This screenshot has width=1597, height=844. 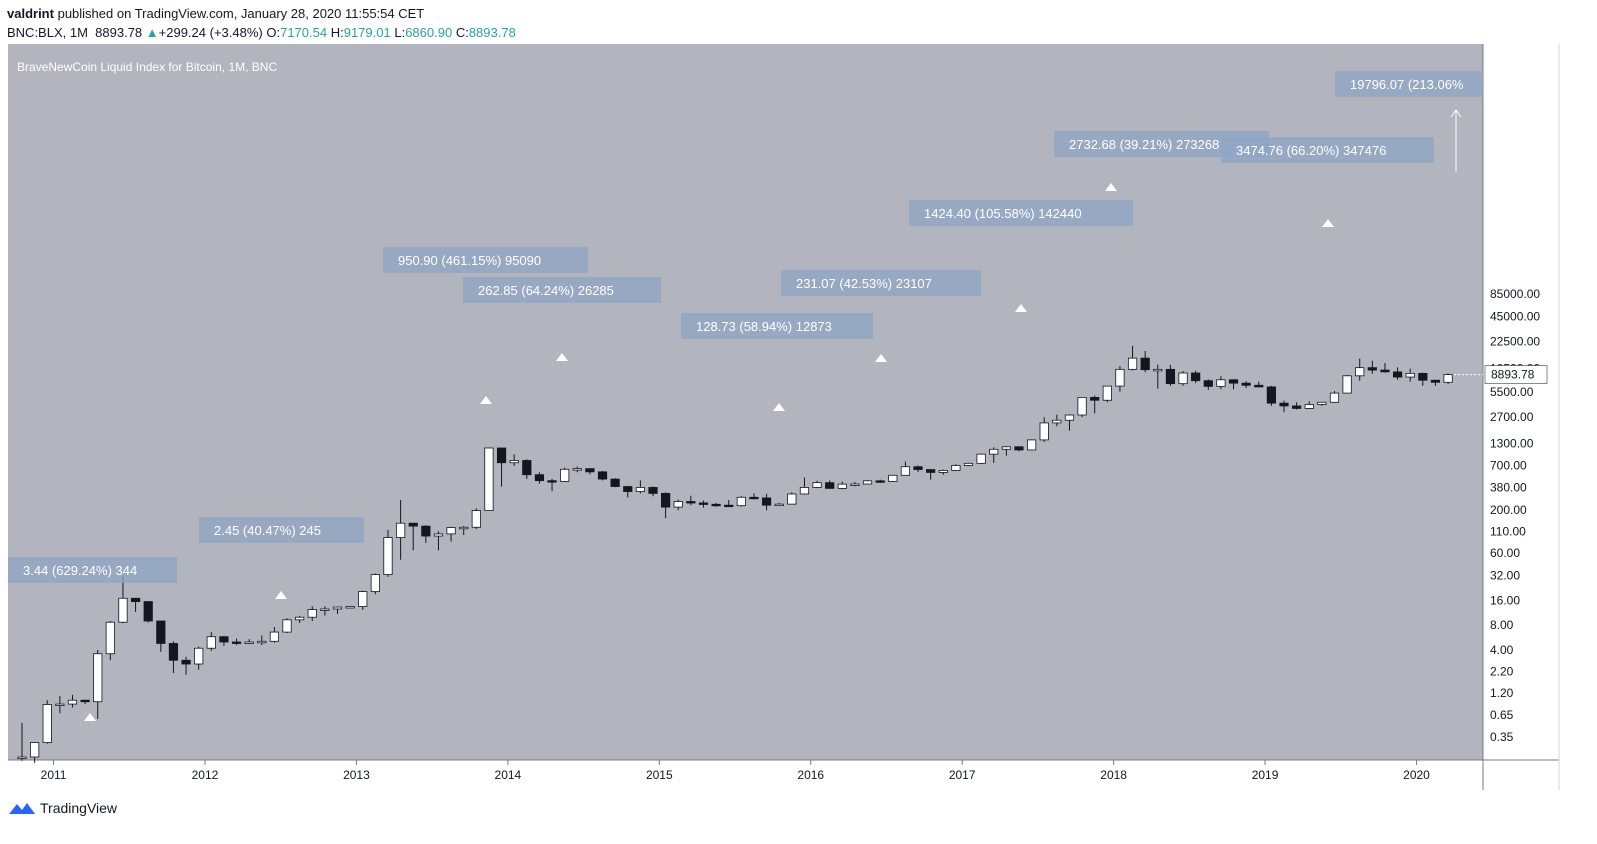 I want to click on measure-box: 950.90 (461.15%) 95090, so click(x=485, y=260).